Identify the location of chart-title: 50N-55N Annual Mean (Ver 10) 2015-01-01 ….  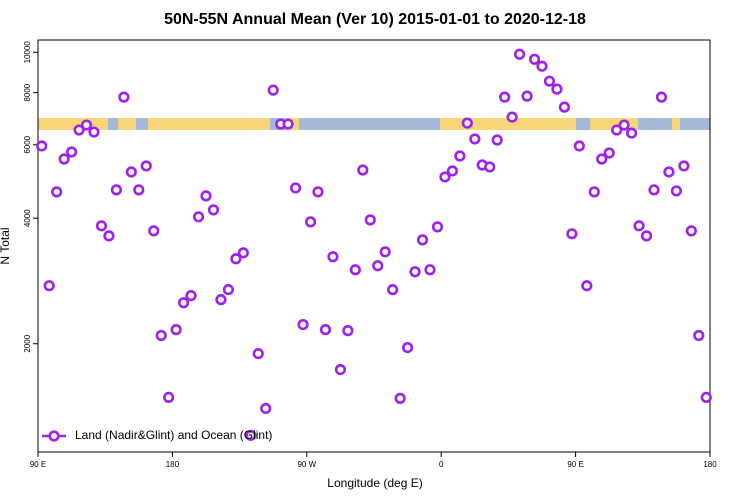
(375, 19).